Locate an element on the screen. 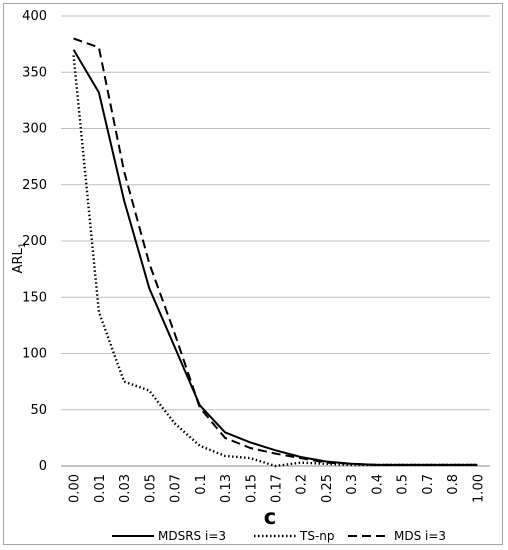 This screenshot has height=550, width=508. x-tick-label: 0.25 is located at coordinates (327, 488).